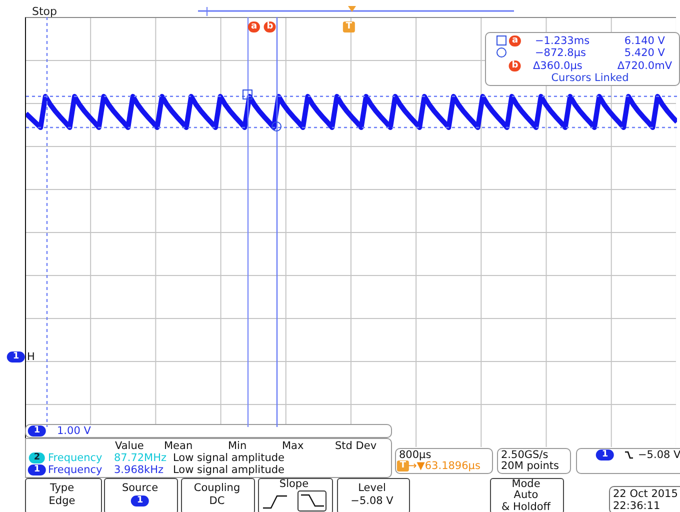  Describe the element at coordinates (31, 356) in the screenshot. I see `text: H` at that location.